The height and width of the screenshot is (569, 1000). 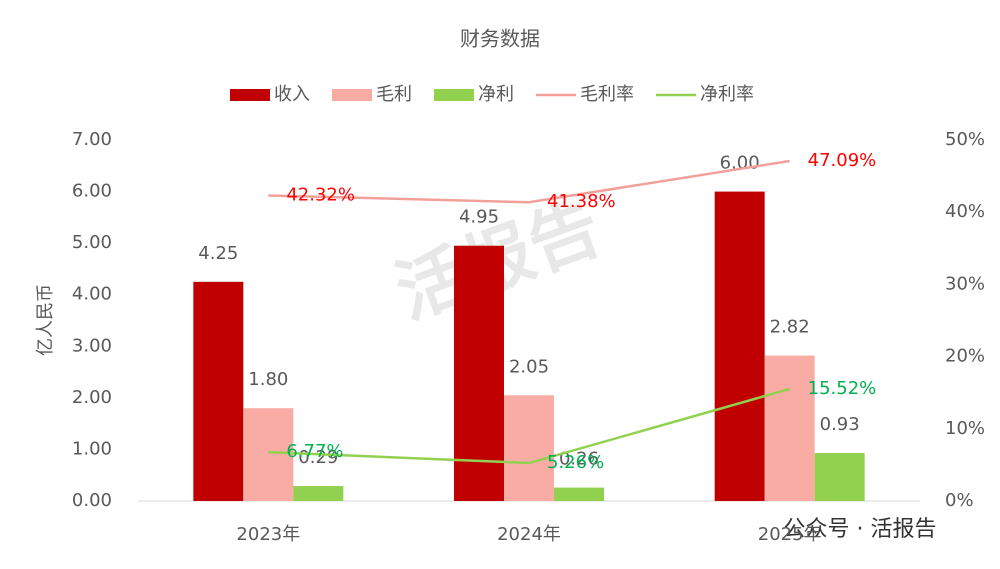 I want to click on y2-tick-label: 30%, so click(x=965, y=283).